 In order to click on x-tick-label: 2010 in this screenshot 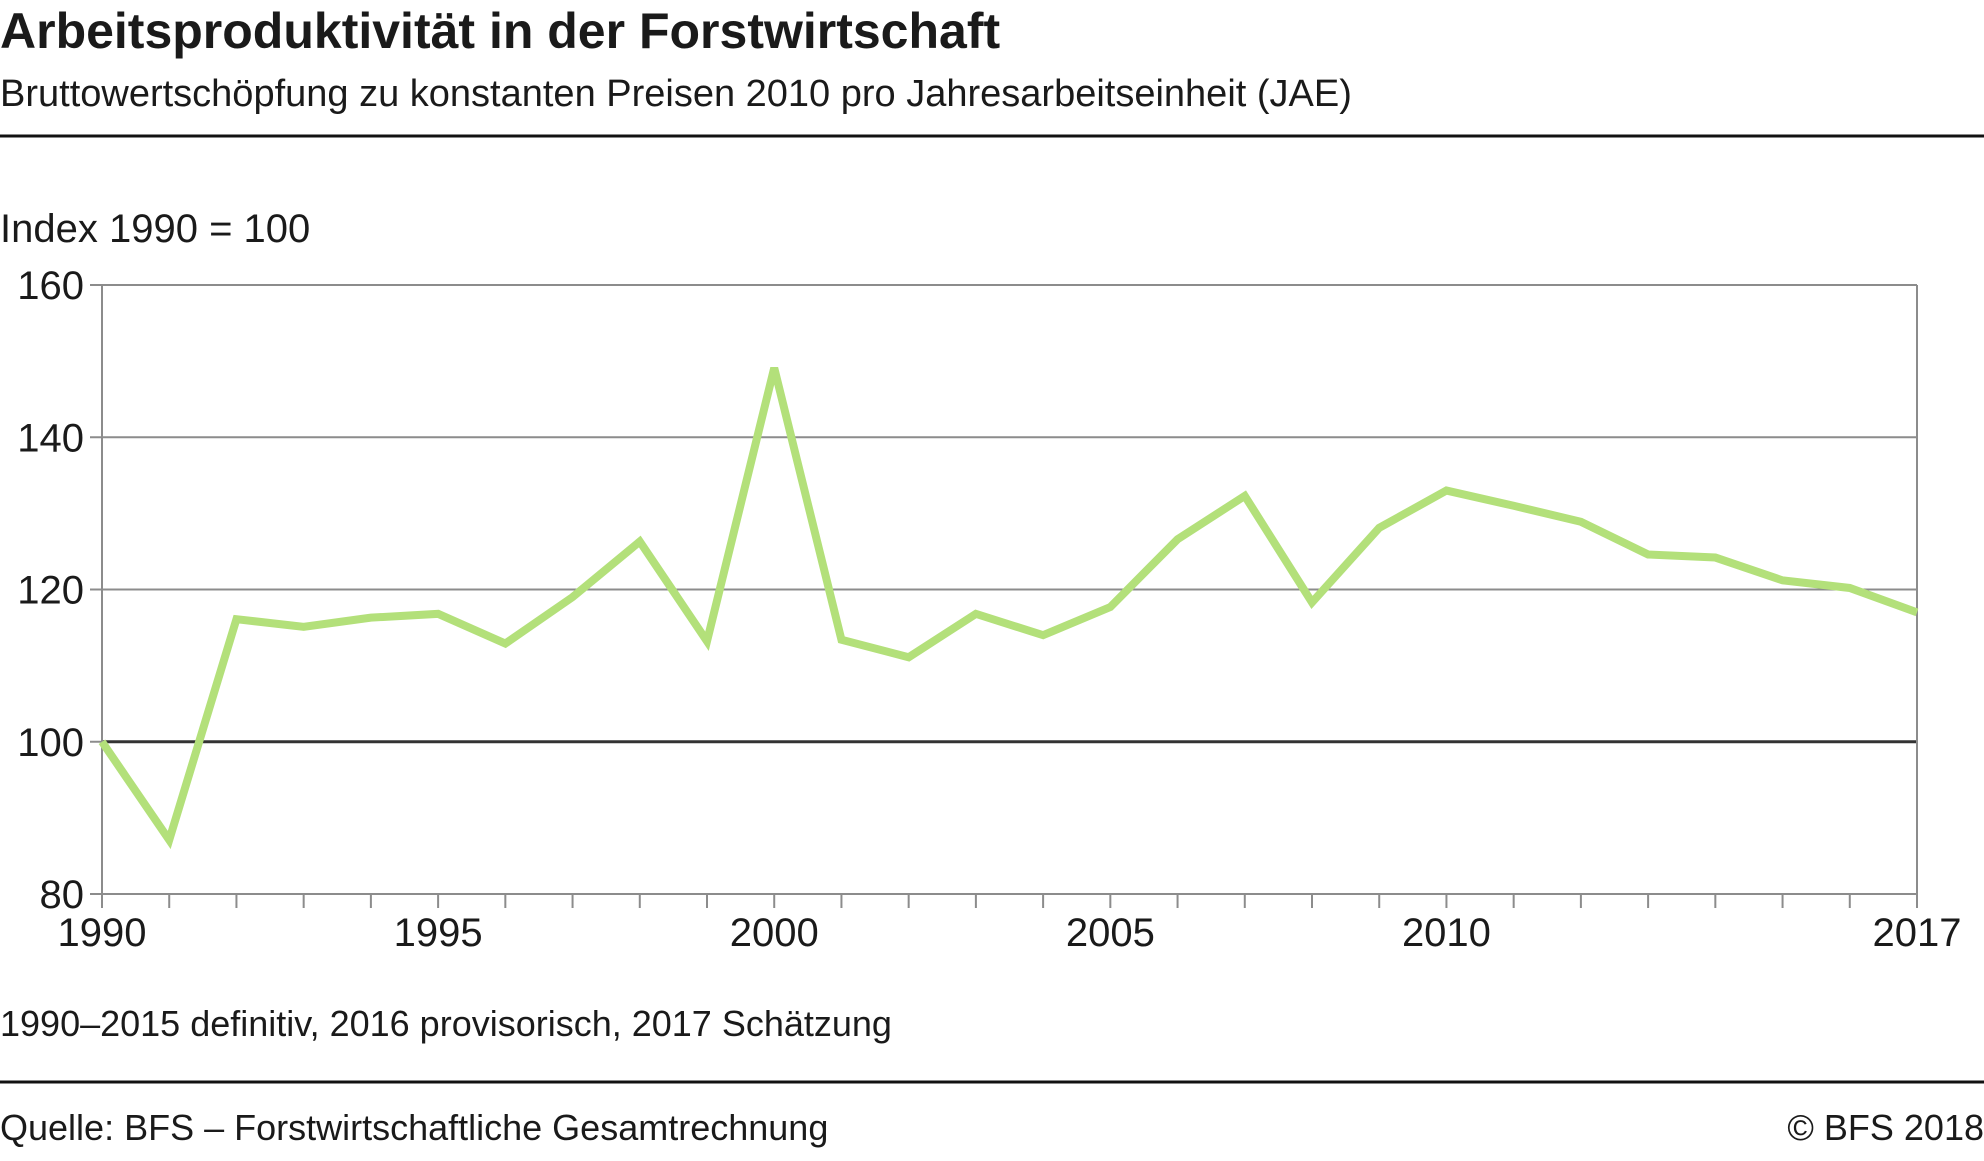, I will do `click(1446, 933)`.